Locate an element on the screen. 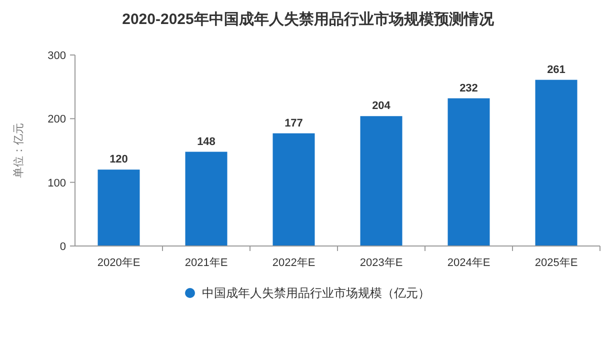 The height and width of the screenshot is (347, 616). data-label: 177 is located at coordinates (293, 123).